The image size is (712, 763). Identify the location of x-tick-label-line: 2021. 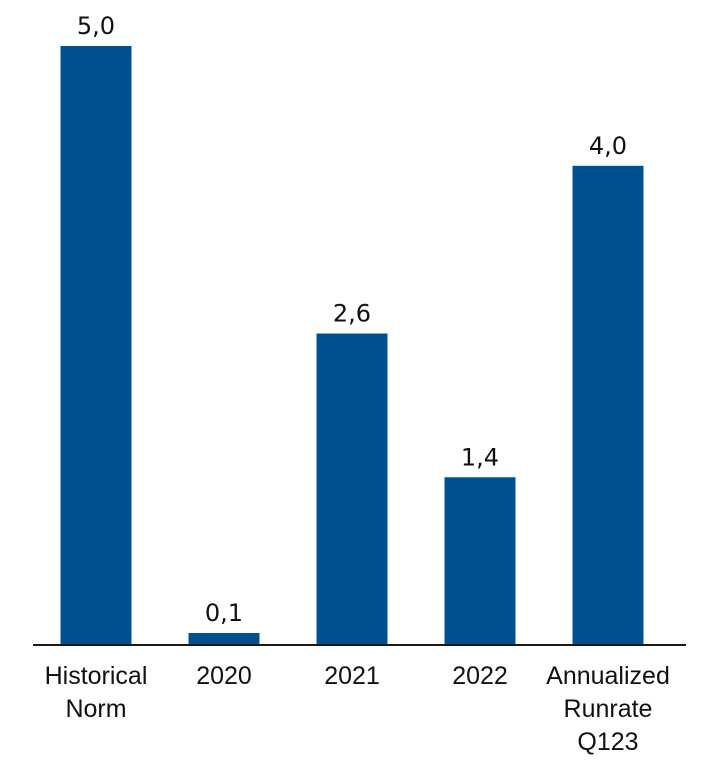
(352, 676).